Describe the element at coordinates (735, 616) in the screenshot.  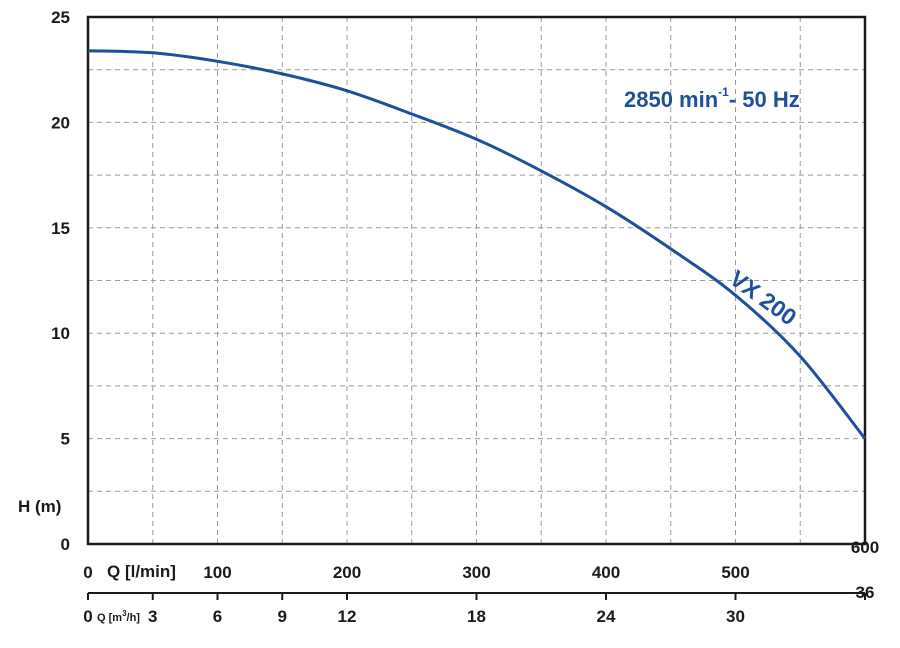
I see `x-secondary-tick-label: 30` at that location.